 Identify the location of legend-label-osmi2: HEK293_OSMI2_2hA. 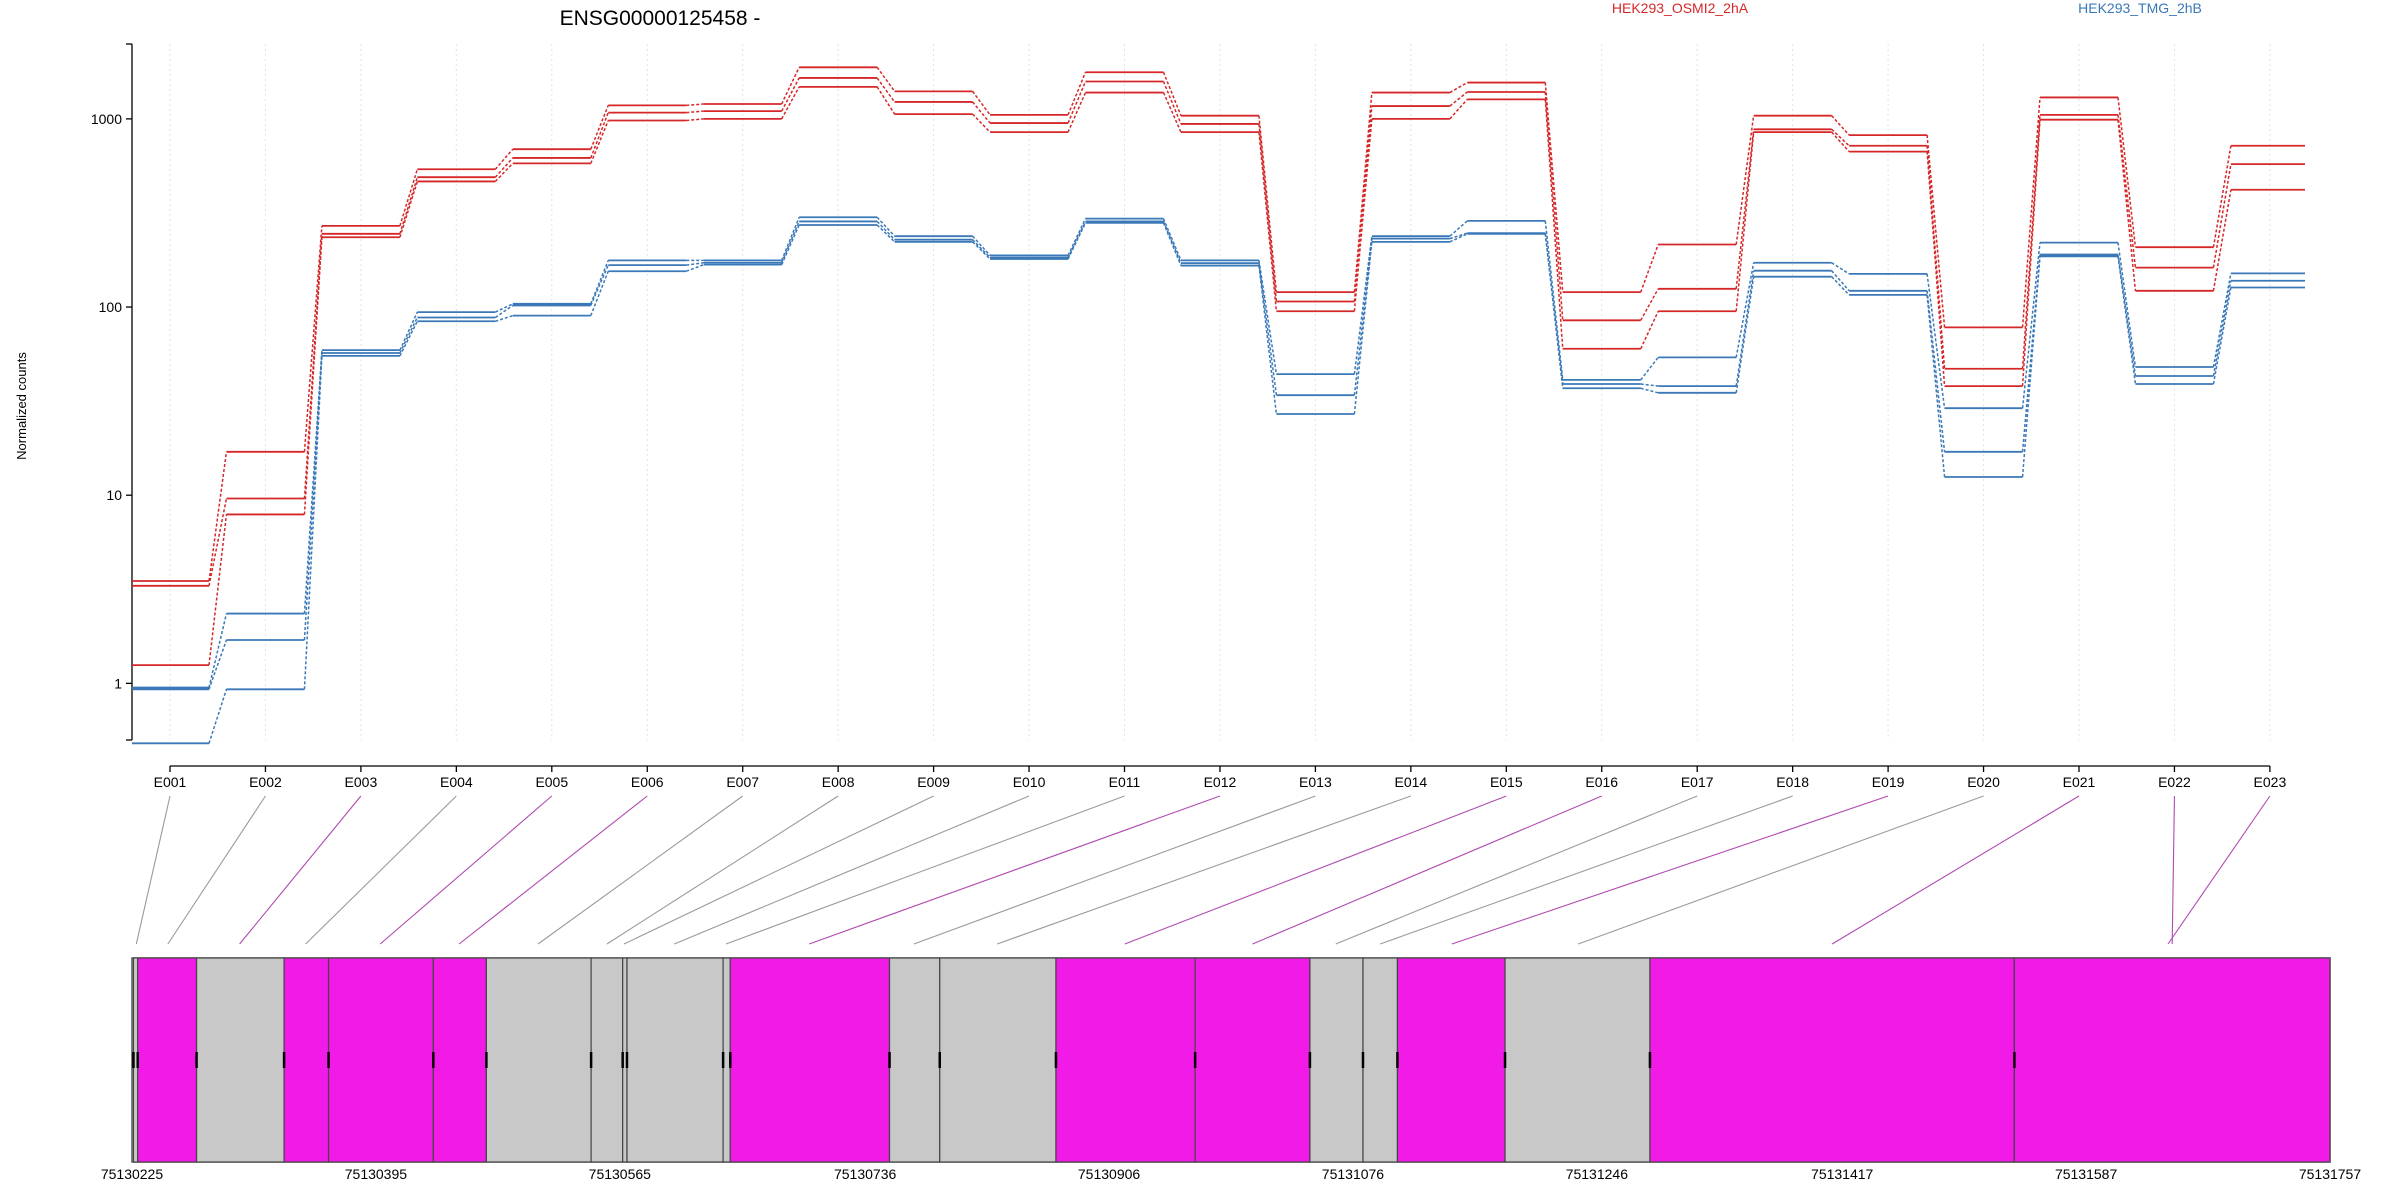
(1680, 8).